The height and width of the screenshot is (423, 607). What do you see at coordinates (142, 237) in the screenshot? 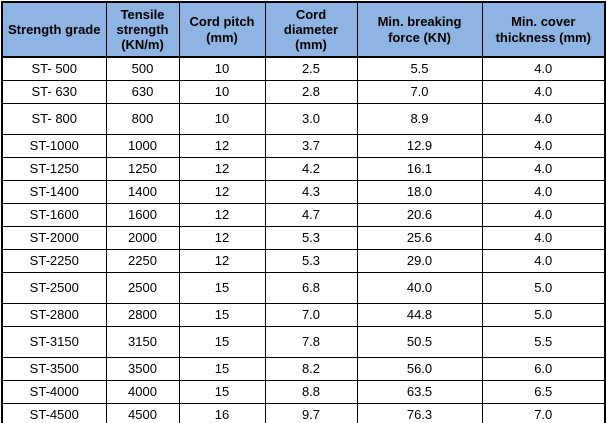
I see `table-cell: 2000` at bounding box center [142, 237].